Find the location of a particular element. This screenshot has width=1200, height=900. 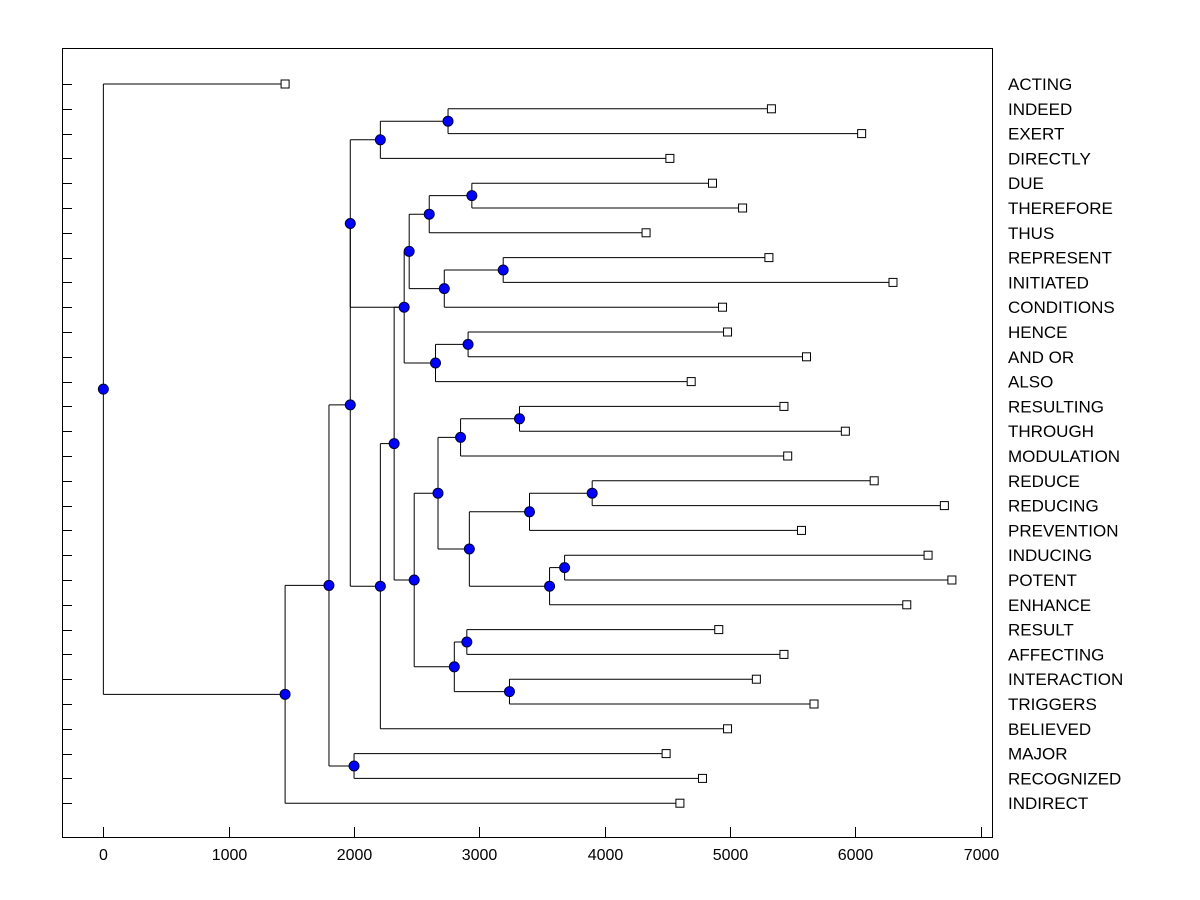

merge-node-n2 is located at coordinates (380, 140).